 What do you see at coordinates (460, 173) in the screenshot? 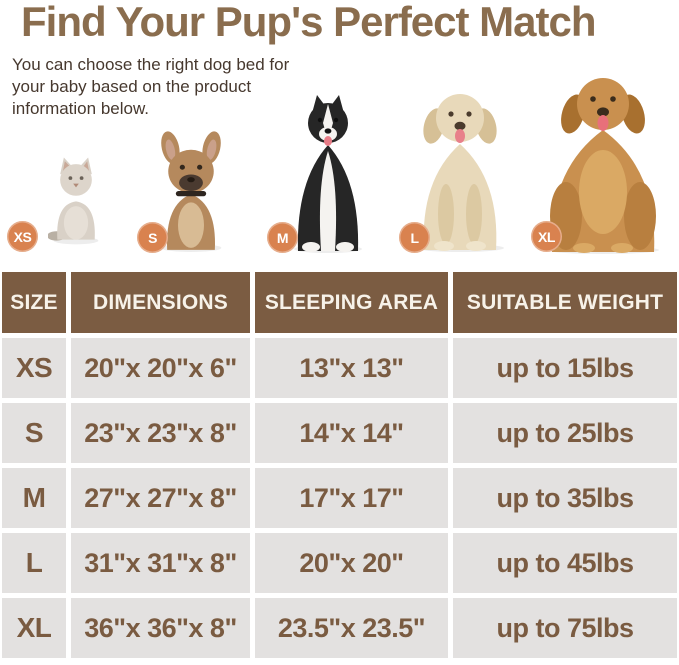
I see `golden-retriever-young-illustration` at bounding box center [460, 173].